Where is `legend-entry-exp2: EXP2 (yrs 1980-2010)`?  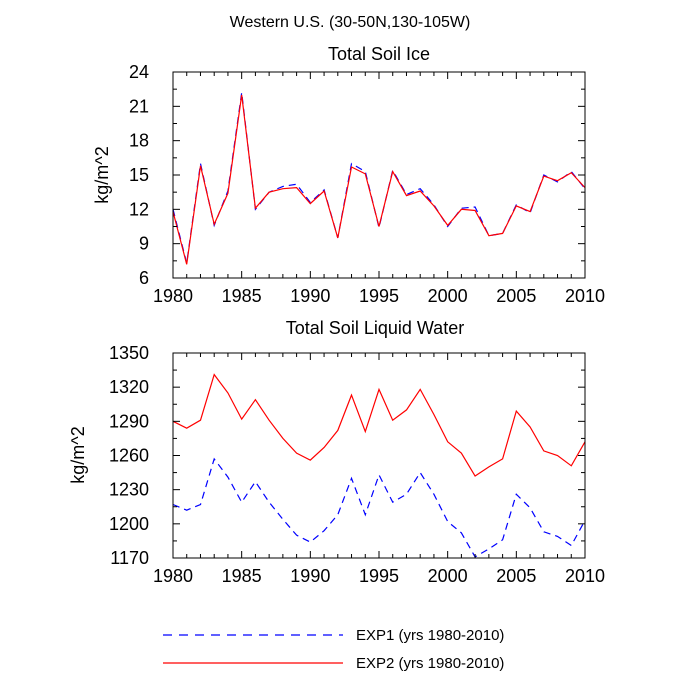
legend-entry-exp2: EXP2 (yrs 1980-2010) is located at coordinates (333, 663).